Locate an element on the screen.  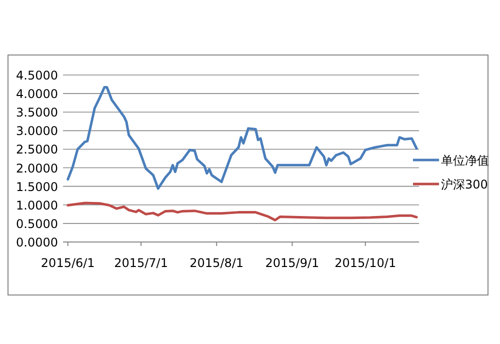
y-tick-label: 1.5000 is located at coordinates (37, 187).